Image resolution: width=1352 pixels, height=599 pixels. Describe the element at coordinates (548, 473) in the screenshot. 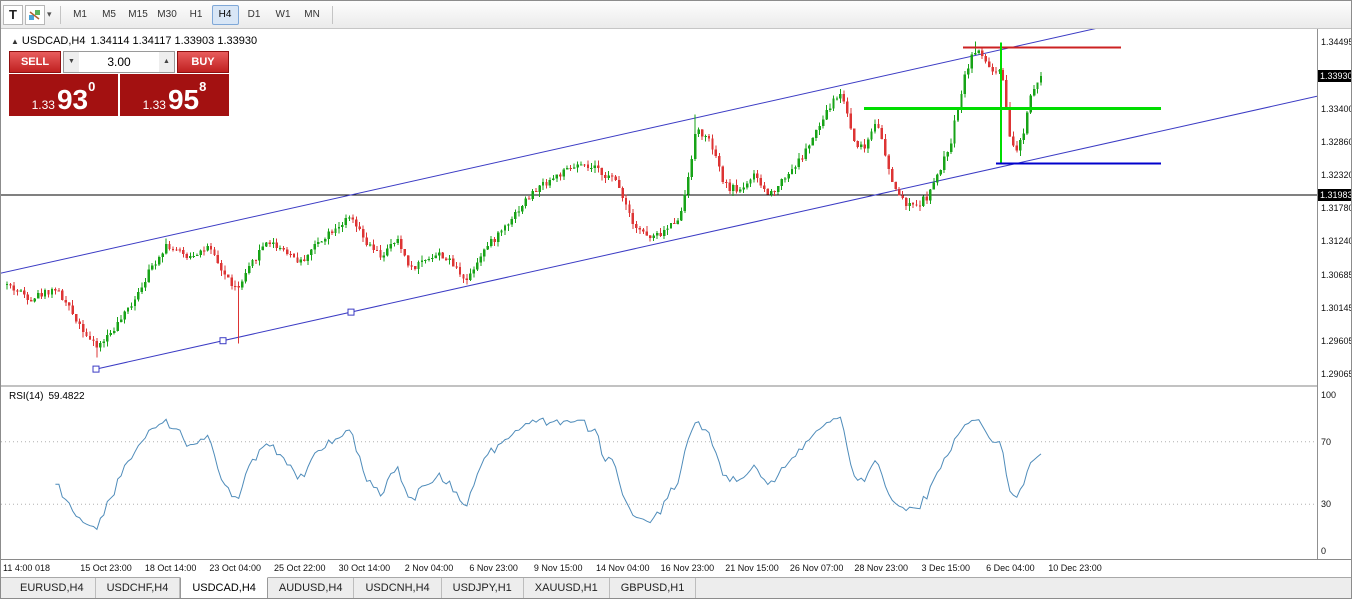

I see `rsi-line` at that location.